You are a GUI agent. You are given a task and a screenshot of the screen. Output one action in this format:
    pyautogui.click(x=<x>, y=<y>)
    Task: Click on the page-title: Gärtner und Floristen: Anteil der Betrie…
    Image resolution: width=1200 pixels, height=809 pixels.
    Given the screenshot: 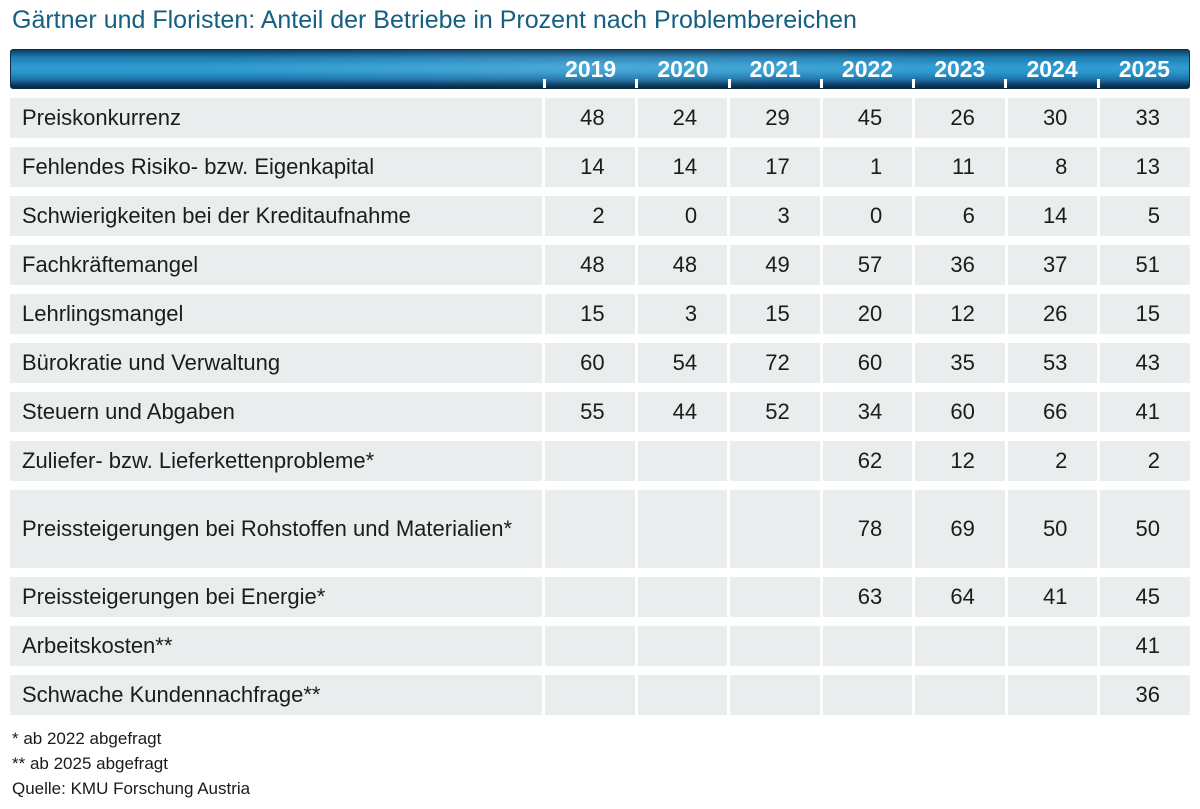 What is the action you would take?
    pyautogui.click(x=434, y=20)
    